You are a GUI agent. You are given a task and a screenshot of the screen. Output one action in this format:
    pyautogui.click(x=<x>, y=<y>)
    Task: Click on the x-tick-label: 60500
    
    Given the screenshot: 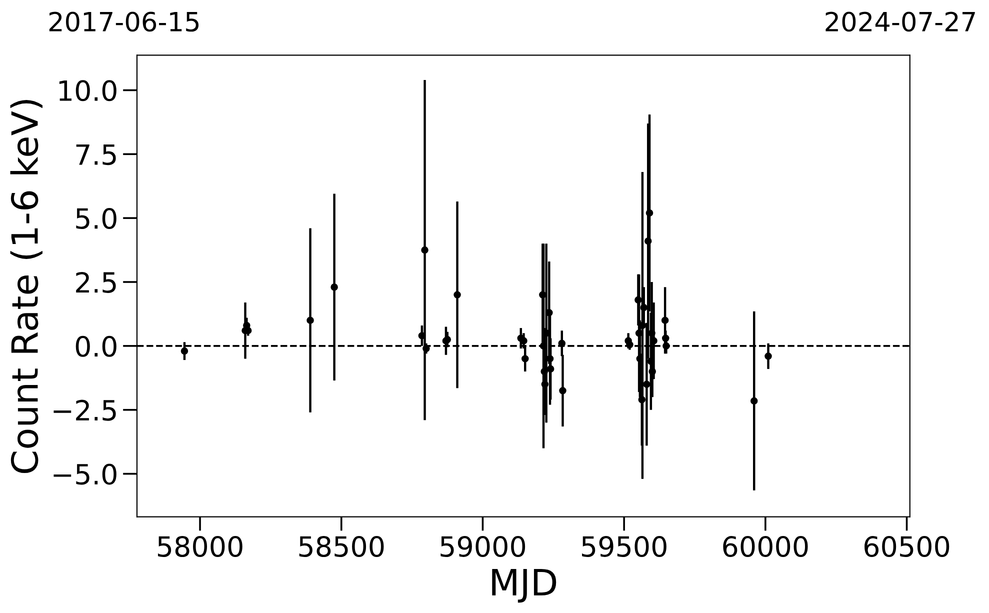 What is the action you would take?
    pyautogui.click(x=907, y=547)
    